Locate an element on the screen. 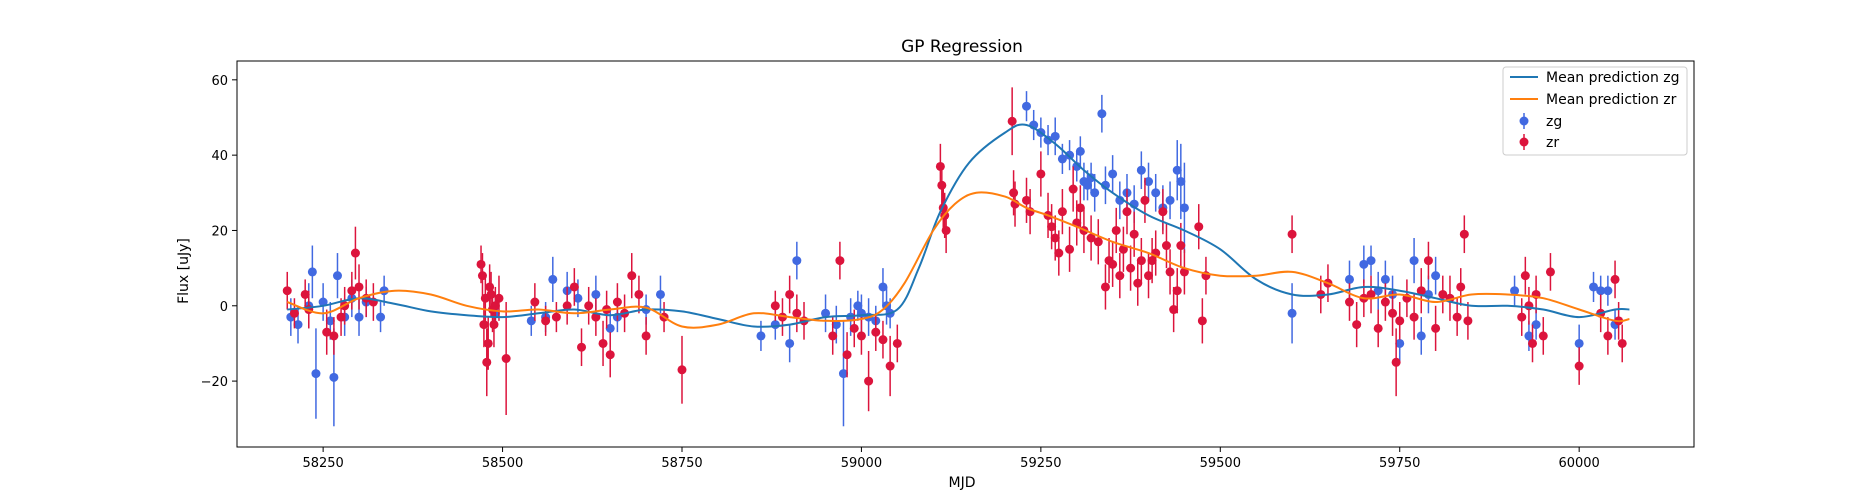  chart-title: GP Regression is located at coordinates (962, 47).